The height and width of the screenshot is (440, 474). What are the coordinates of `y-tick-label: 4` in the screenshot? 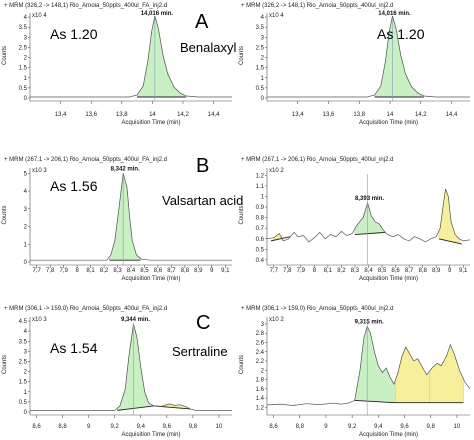 It's located at (26, 18).